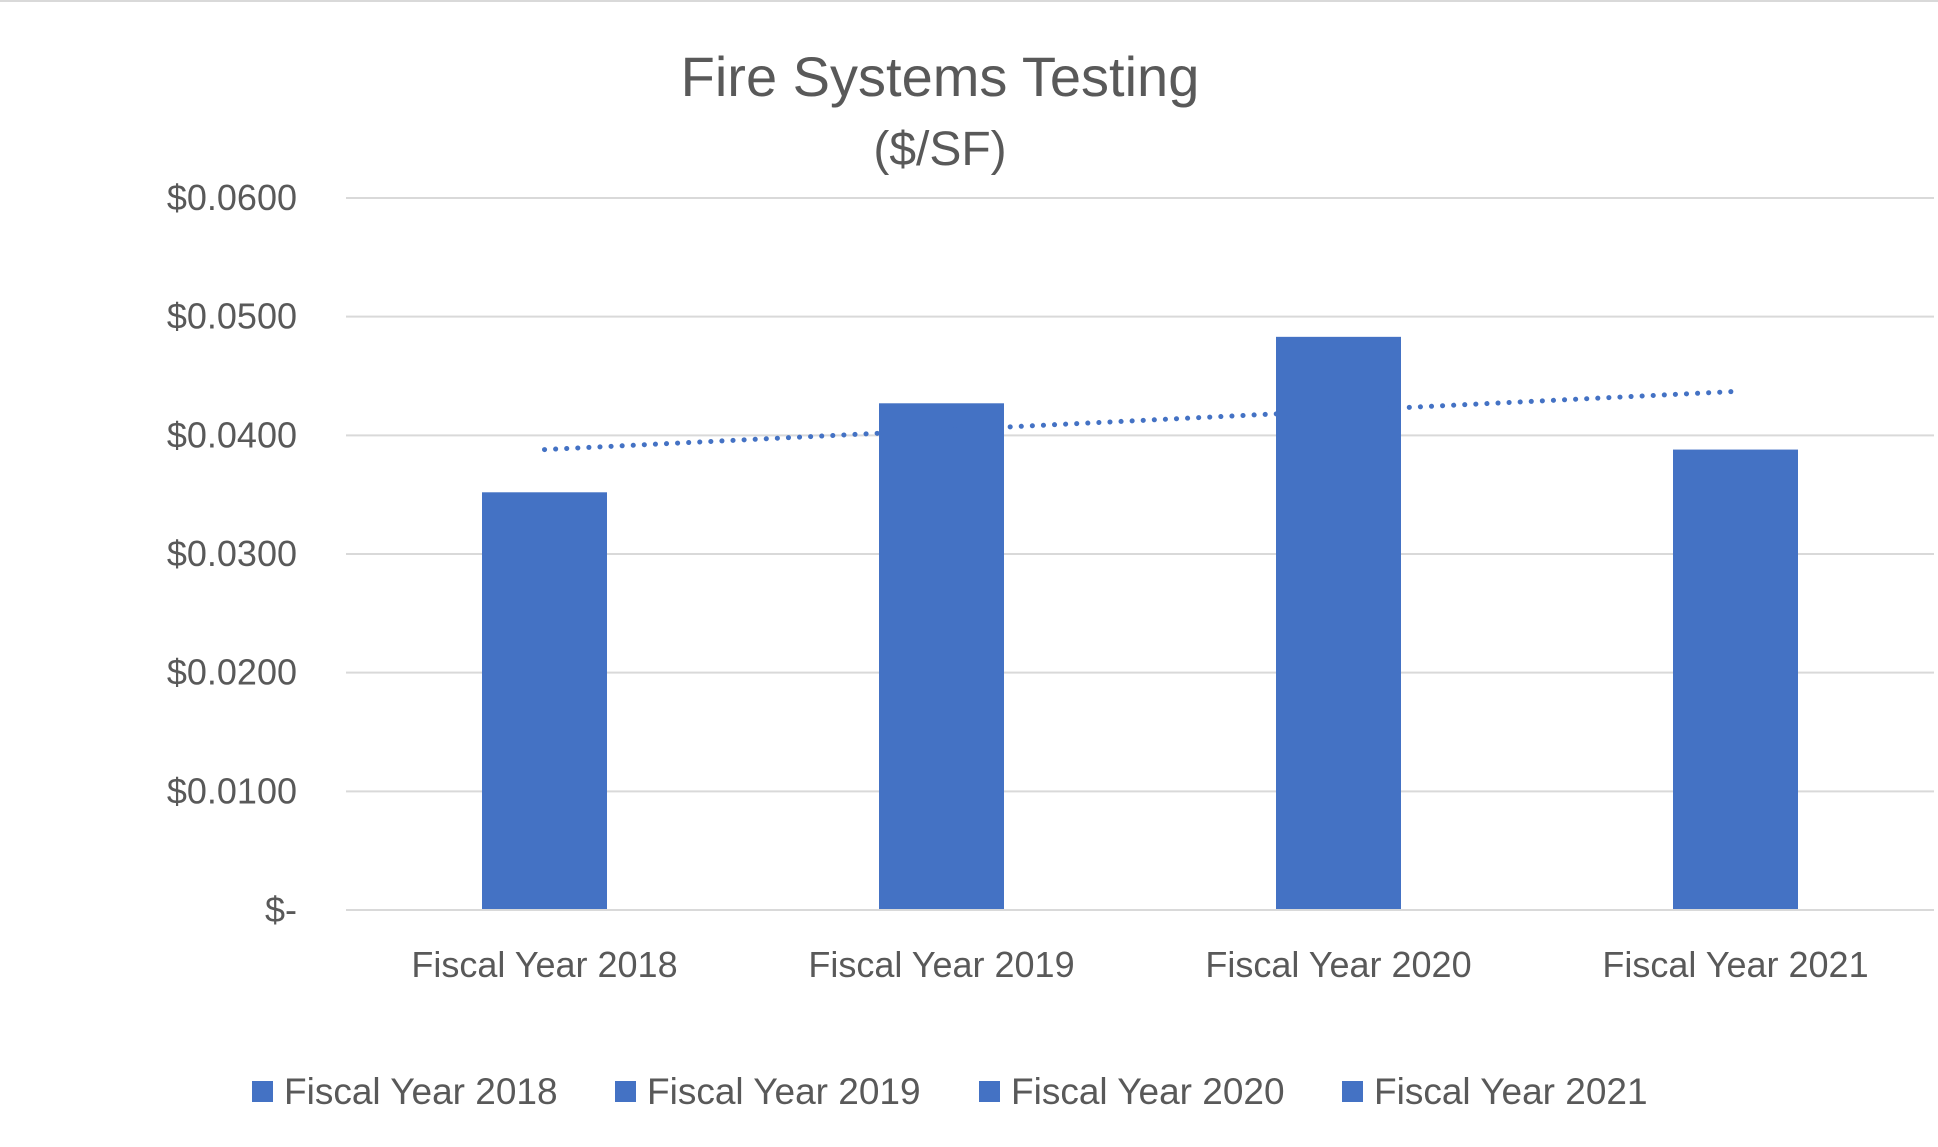  What do you see at coordinates (232, 197) in the screenshot?
I see `y-tick-label: $0.0600` at bounding box center [232, 197].